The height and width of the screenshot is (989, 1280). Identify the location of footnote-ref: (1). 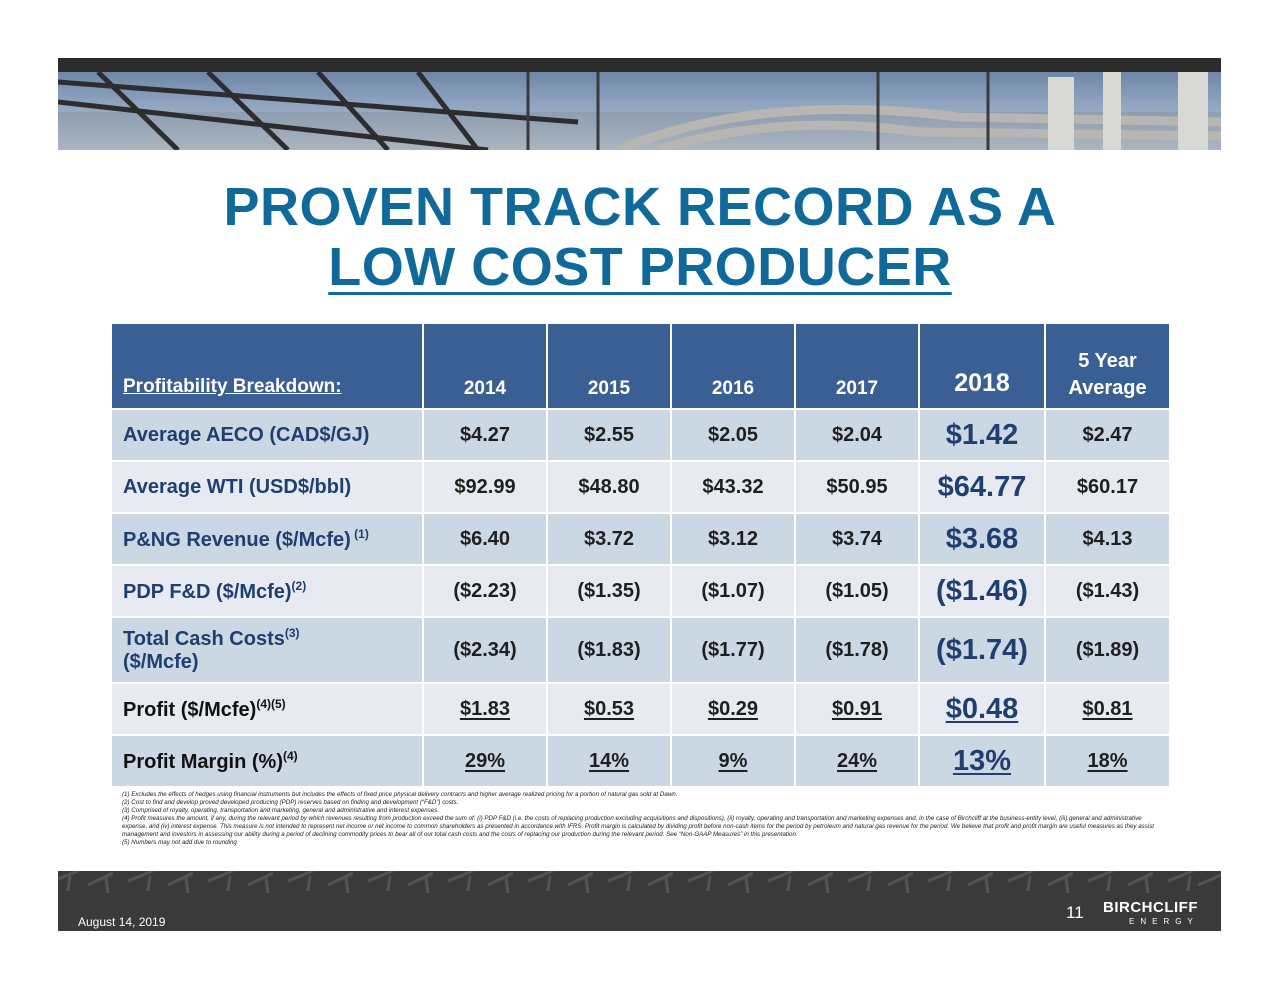
(359, 533).